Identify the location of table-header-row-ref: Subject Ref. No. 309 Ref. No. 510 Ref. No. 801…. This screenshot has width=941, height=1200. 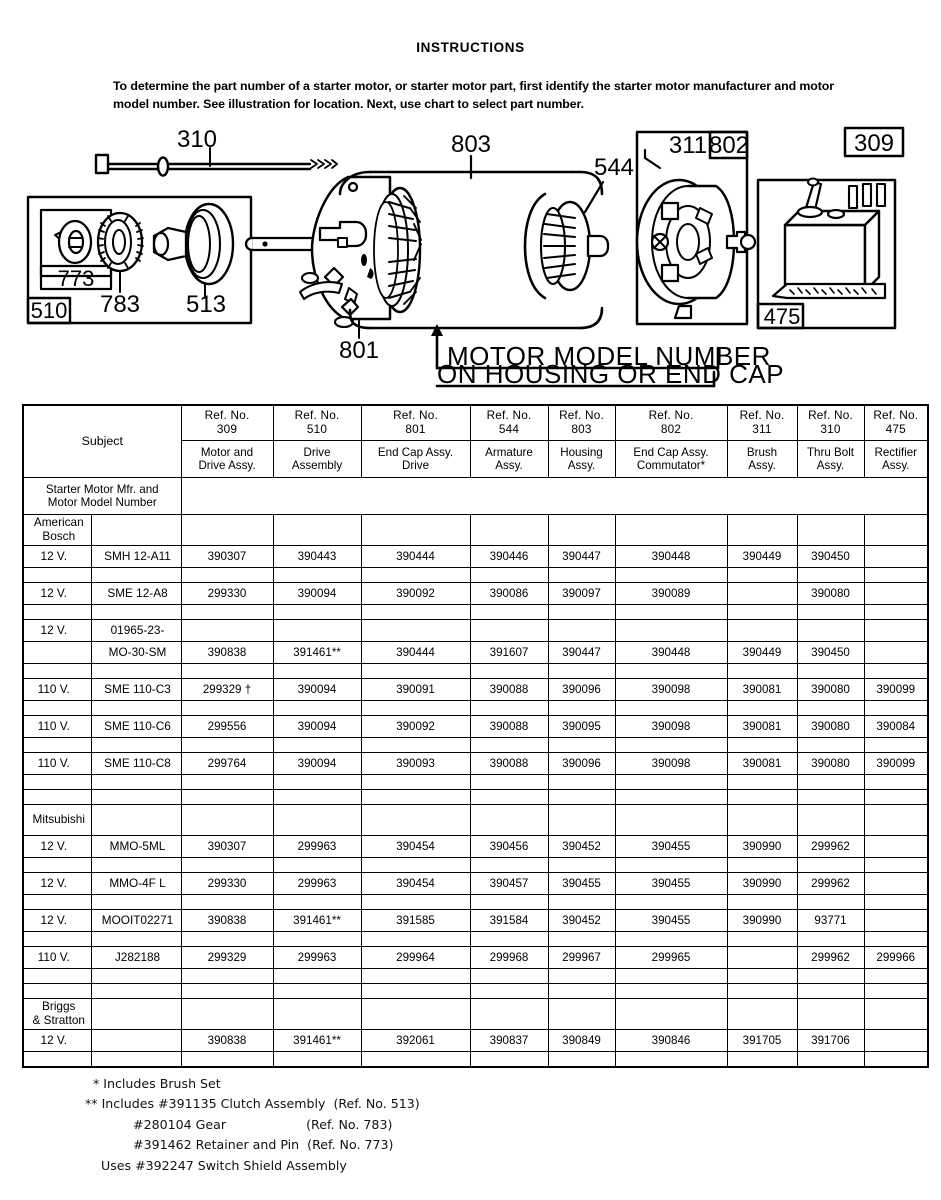
(475, 441).